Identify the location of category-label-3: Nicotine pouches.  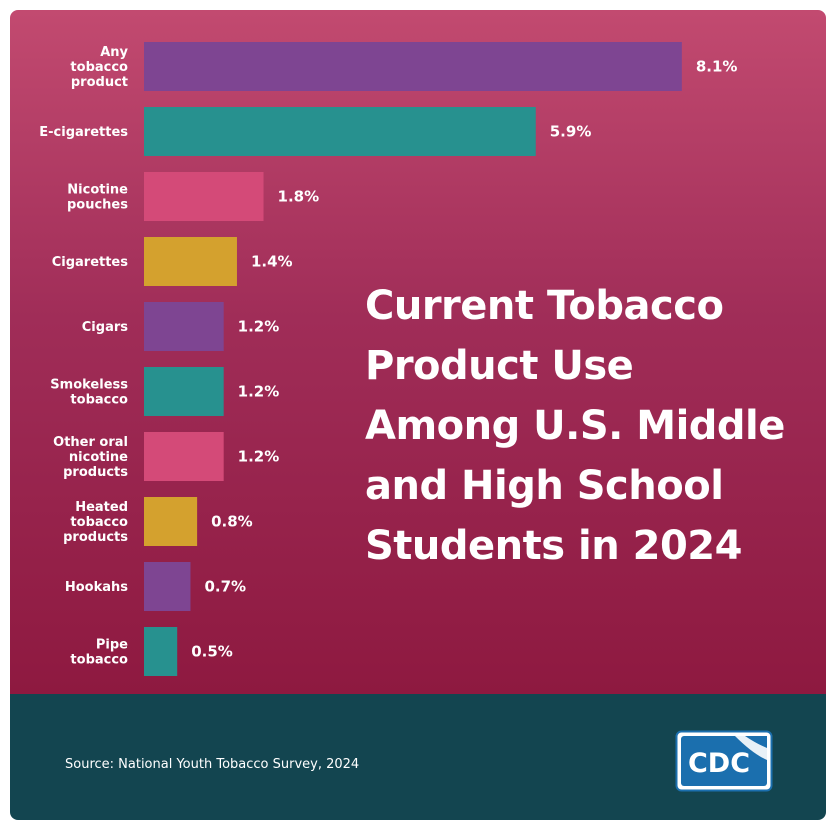
(97, 198).